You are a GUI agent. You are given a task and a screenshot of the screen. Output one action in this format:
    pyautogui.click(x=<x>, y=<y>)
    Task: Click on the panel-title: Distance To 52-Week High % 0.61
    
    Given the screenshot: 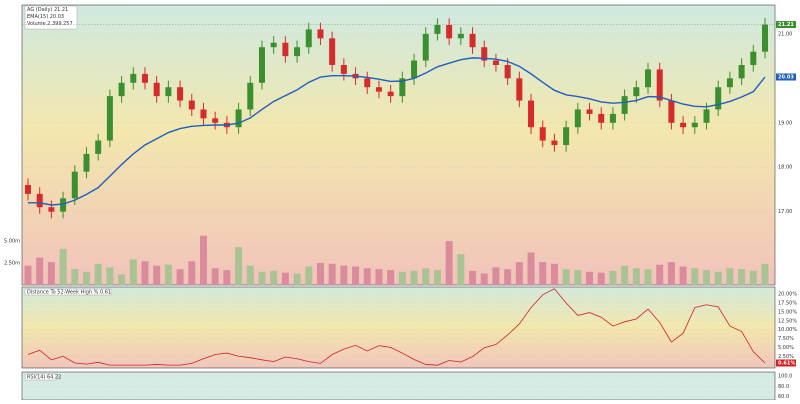 What is the action you would take?
    pyautogui.click(x=69, y=293)
    